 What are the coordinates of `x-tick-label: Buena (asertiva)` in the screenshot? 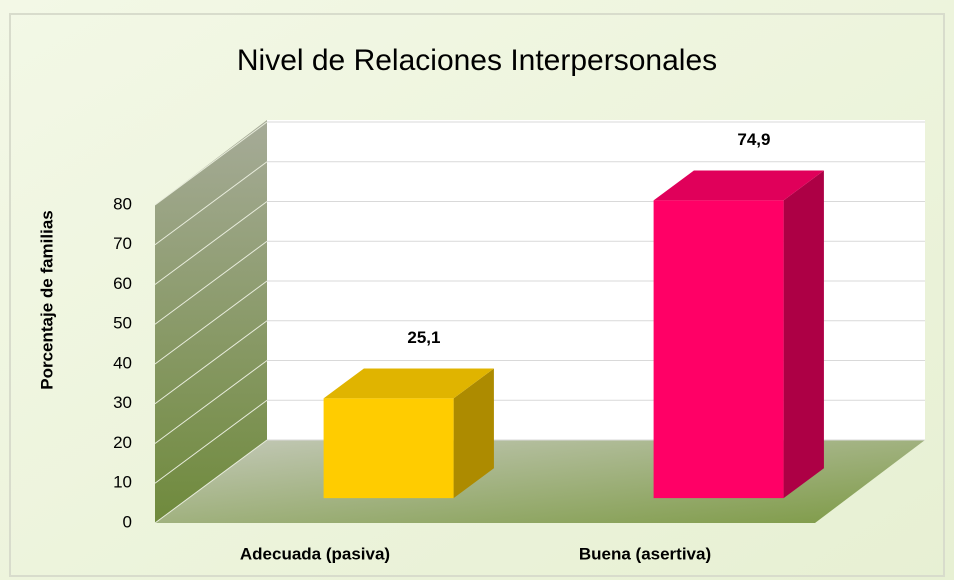 It's located at (645, 553).